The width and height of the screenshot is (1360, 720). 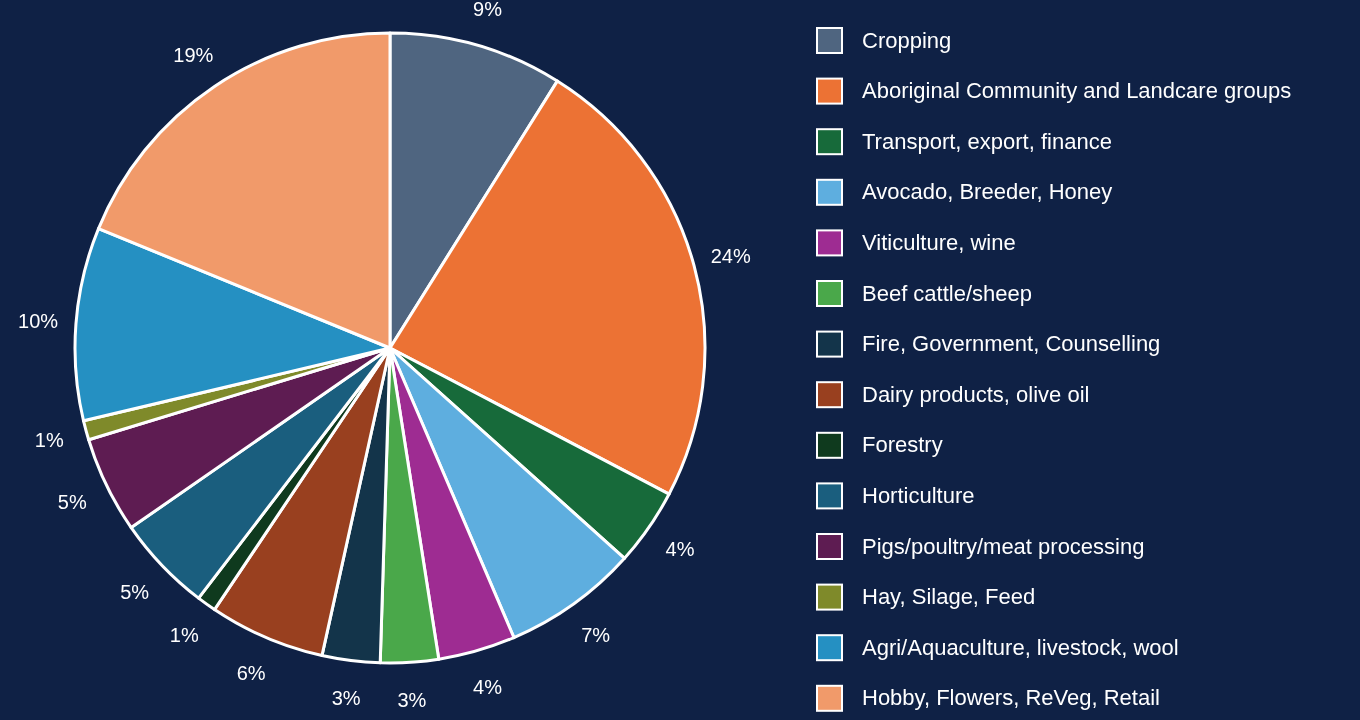 I want to click on data-label: 6%, so click(x=251, y=672).